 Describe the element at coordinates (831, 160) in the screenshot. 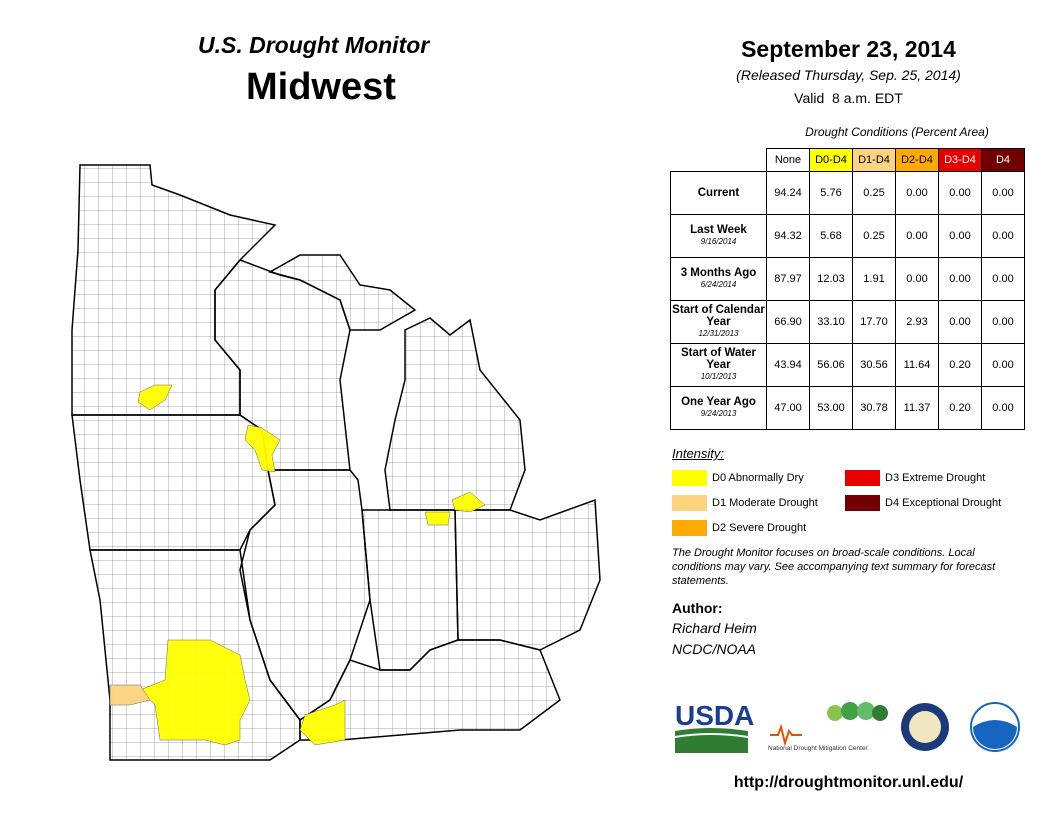

I see `column-header: D0-D4` at that location.